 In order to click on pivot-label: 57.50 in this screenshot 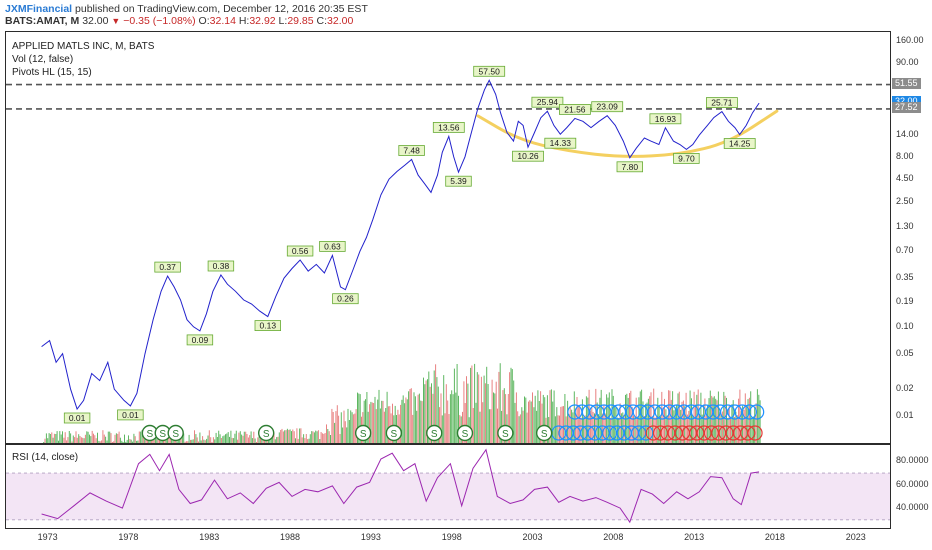, I will do `click(490, 71)`.